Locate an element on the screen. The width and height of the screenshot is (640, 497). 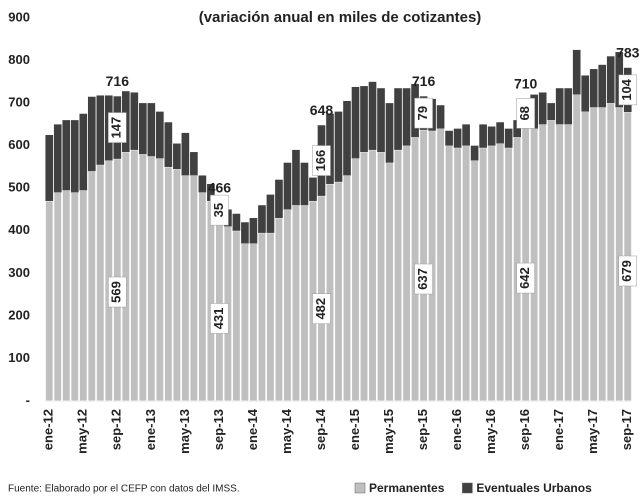
x-tick-label: may-13 is located at coordinates (184, 431).